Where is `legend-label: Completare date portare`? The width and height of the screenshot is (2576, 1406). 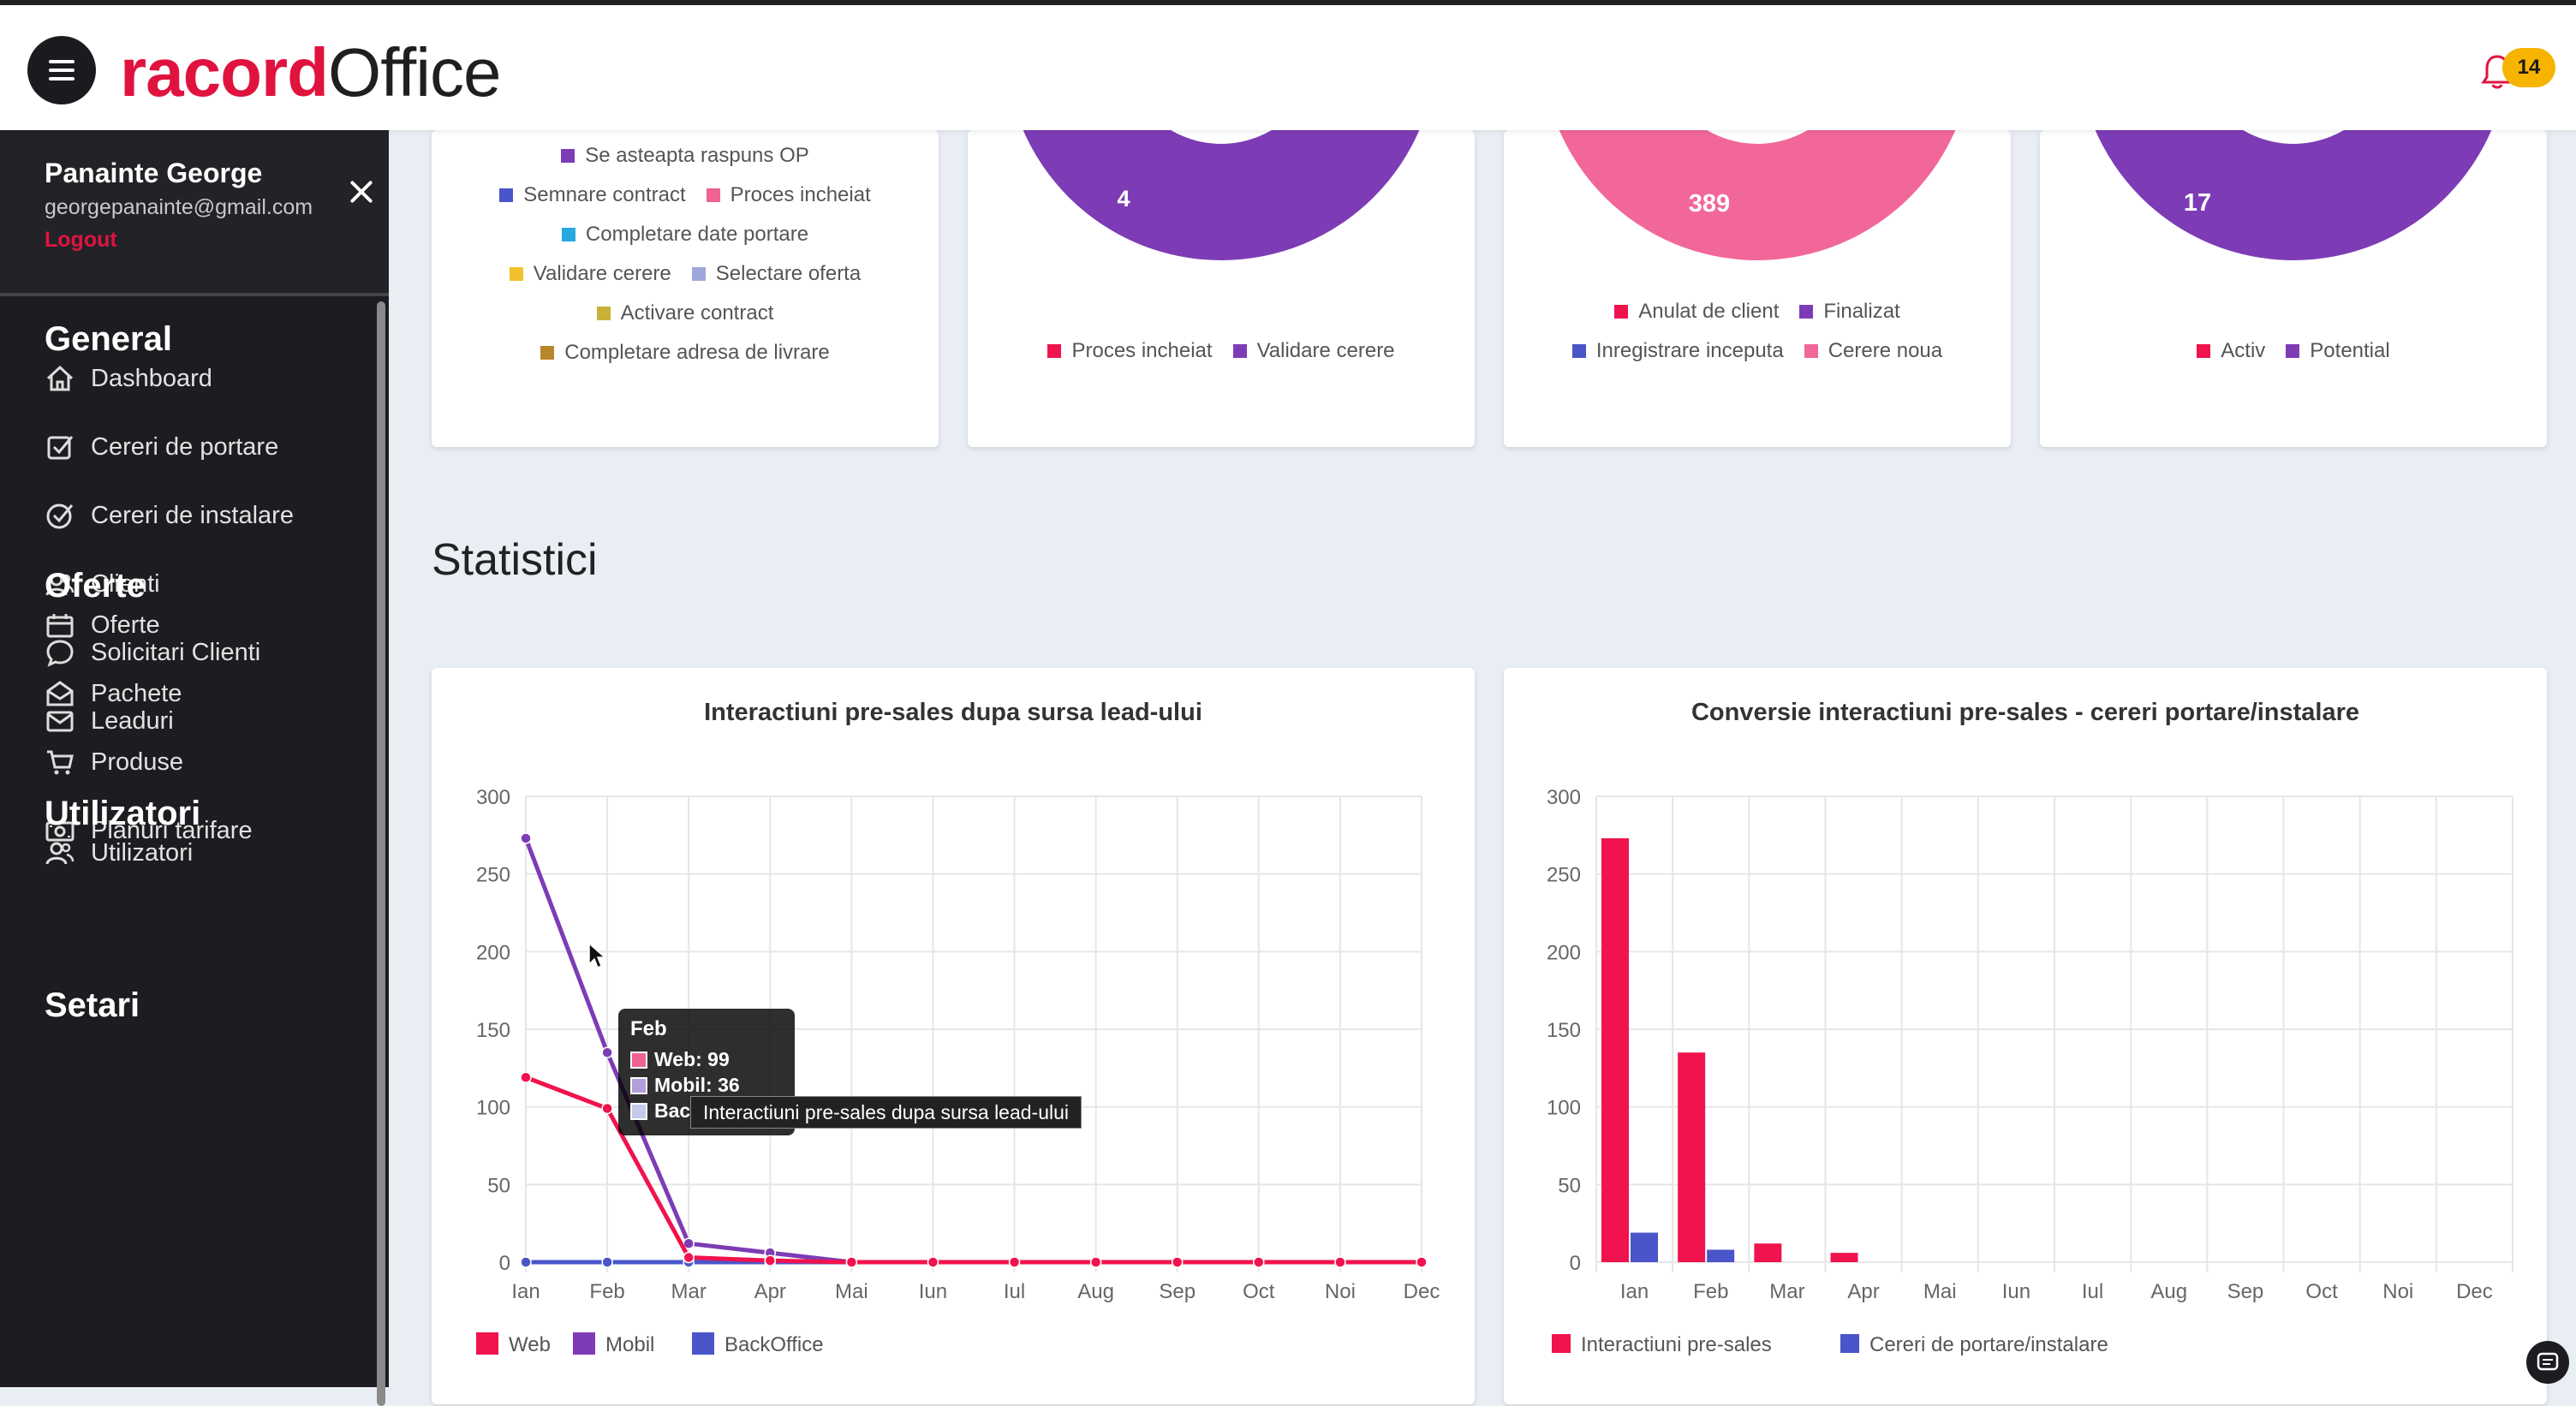
legend-label: Completare date portare is located at coordinates (697, 234).